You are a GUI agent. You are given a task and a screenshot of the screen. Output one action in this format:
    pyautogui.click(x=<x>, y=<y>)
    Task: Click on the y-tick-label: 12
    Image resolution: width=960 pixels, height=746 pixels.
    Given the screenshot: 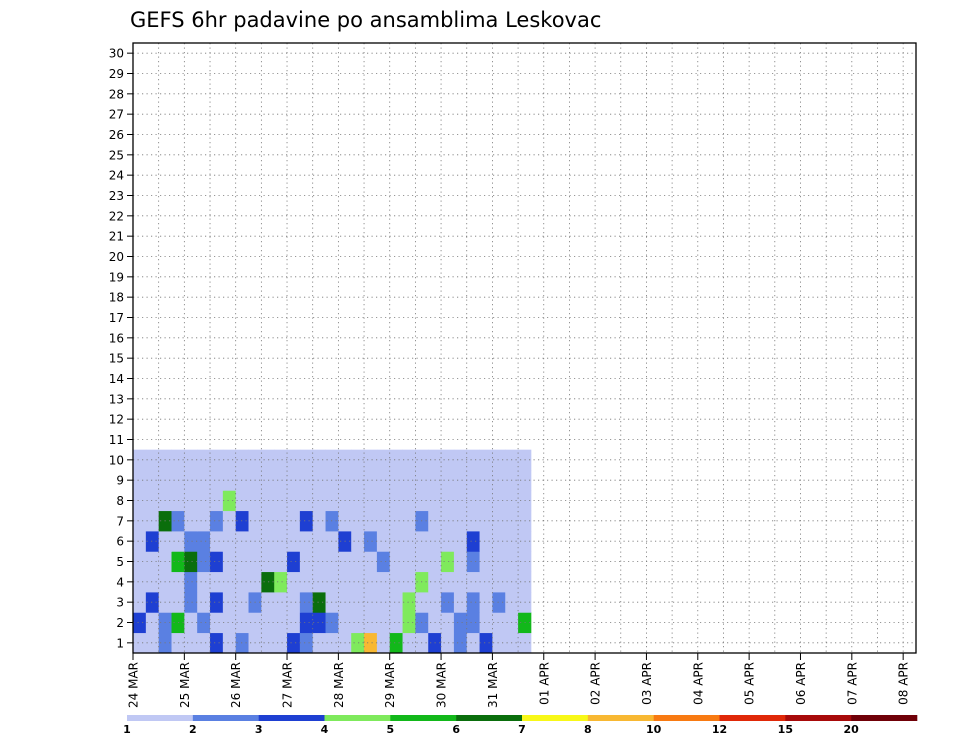 What is the action you would take?
    pyautogui.click(x=116, y=420)
    